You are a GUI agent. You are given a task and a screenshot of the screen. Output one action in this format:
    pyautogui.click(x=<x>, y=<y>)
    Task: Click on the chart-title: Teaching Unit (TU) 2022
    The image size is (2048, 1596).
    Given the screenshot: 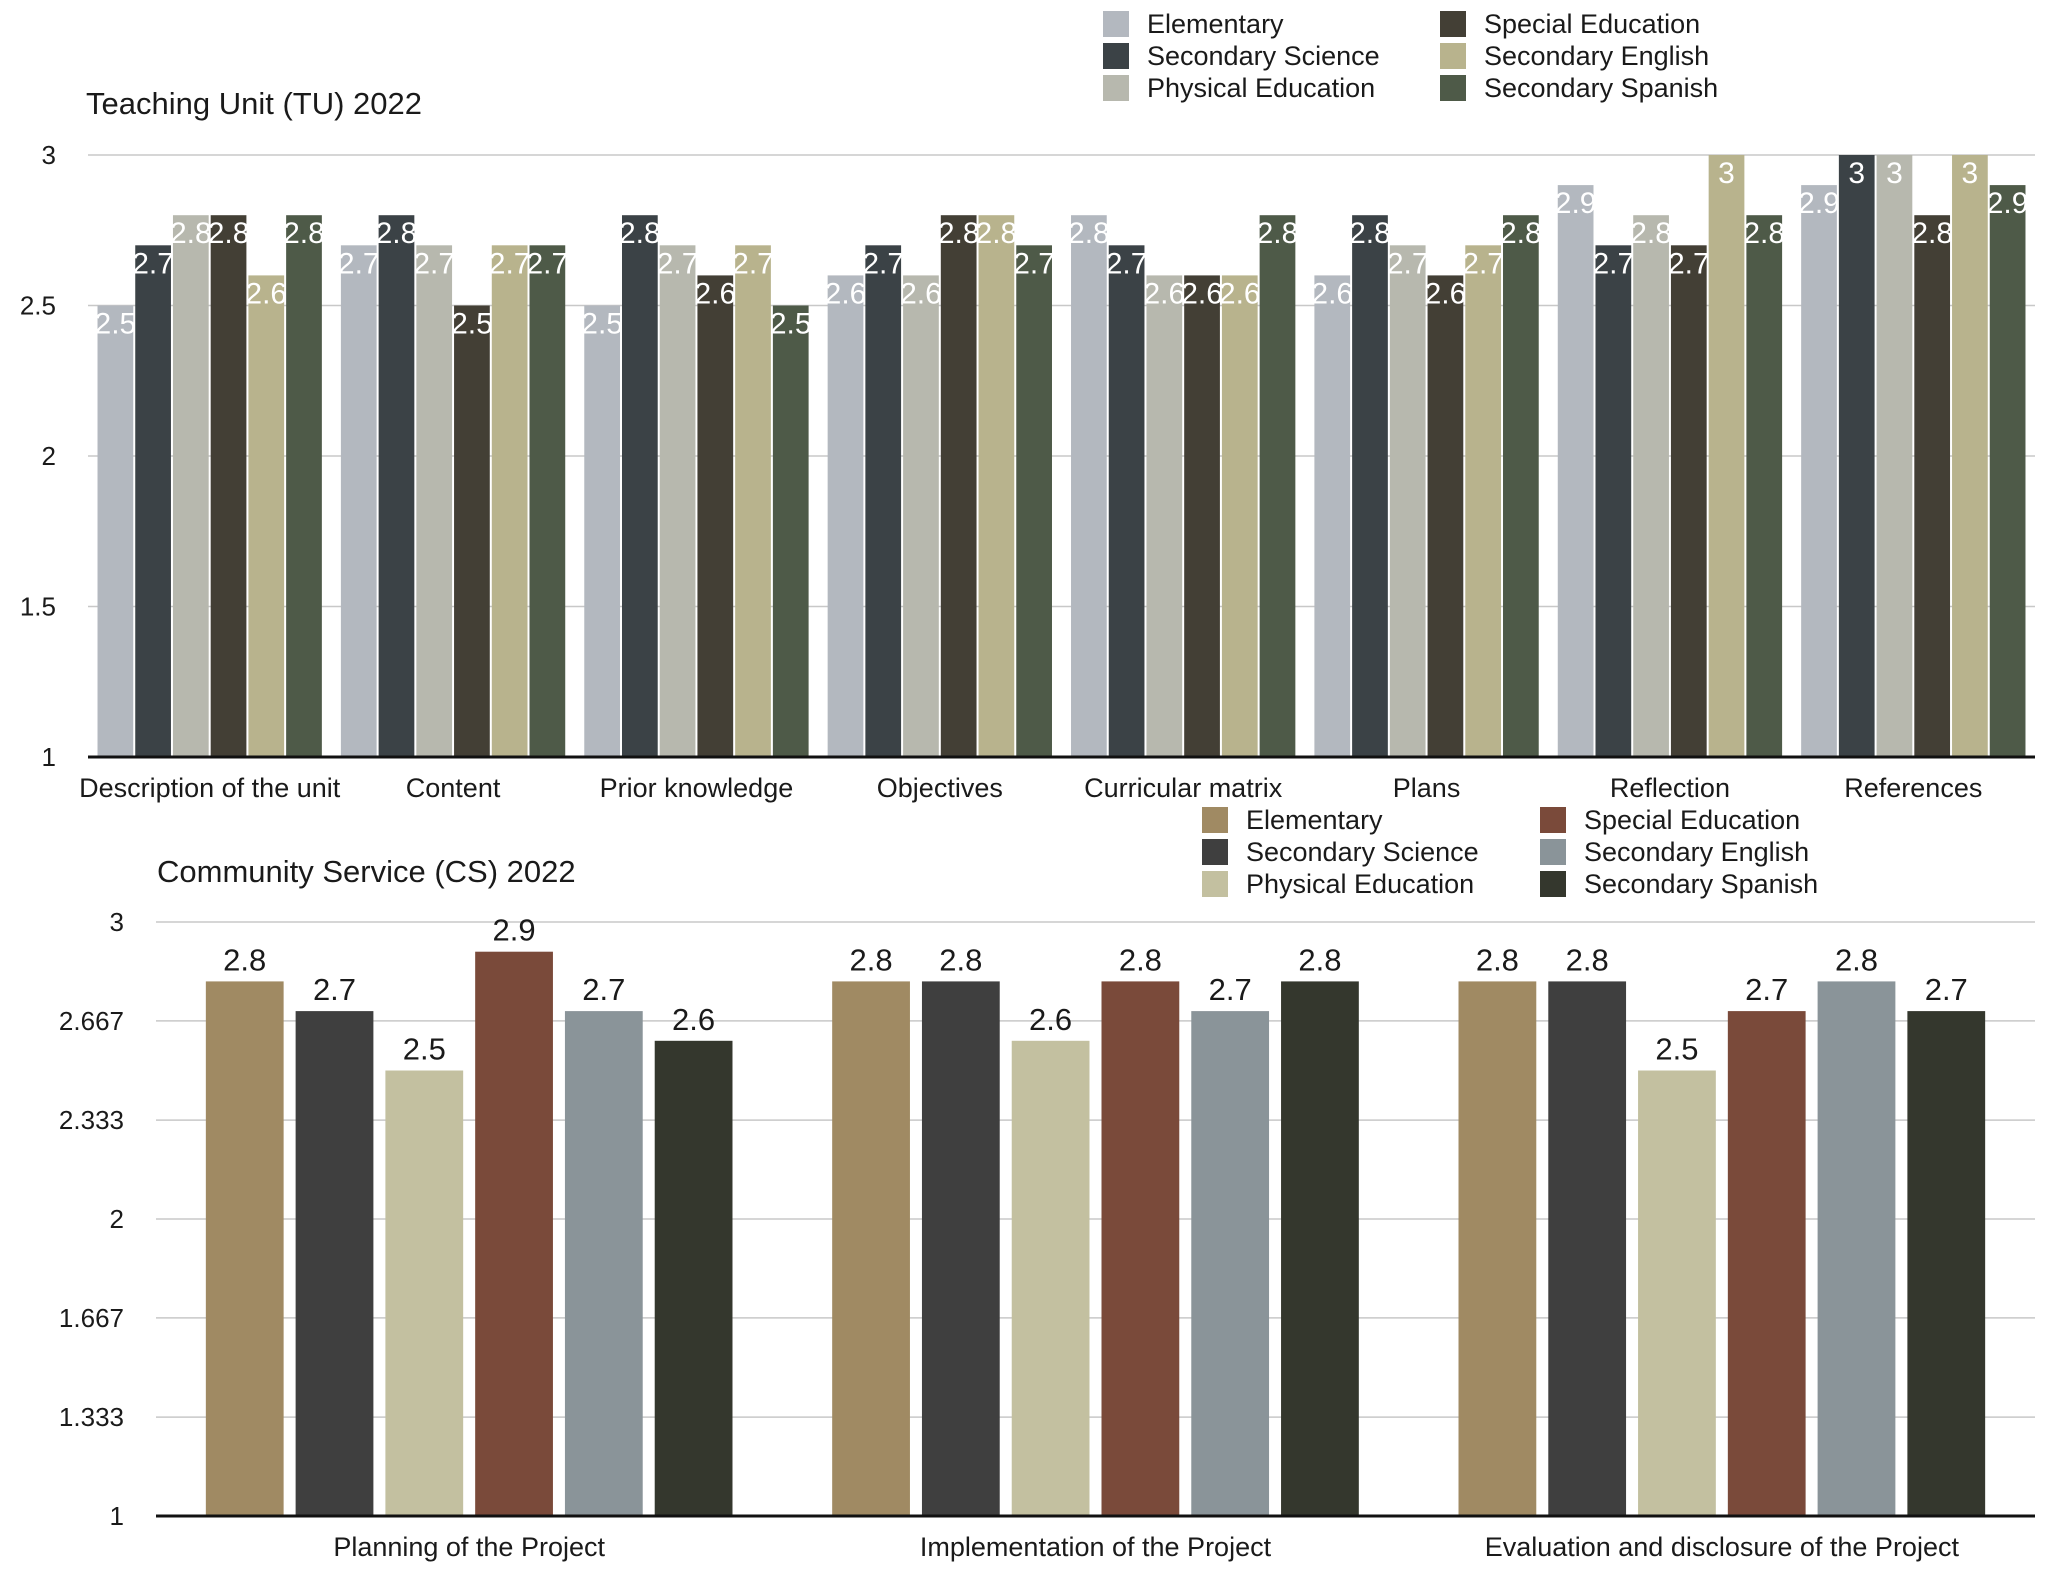 What is the action you would take?
    pyautogui.click(x=254, y=103)
    